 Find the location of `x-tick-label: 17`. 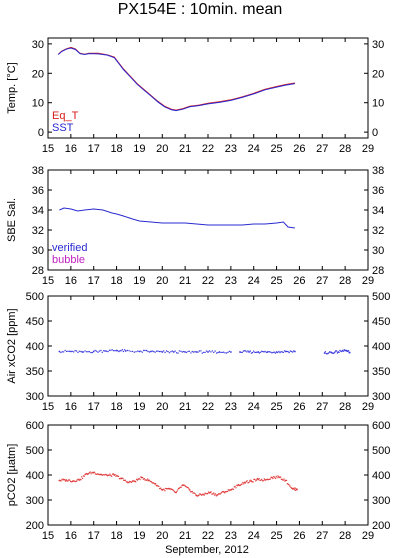

x-tick-label: 17 is located at coordinates (94, 281).